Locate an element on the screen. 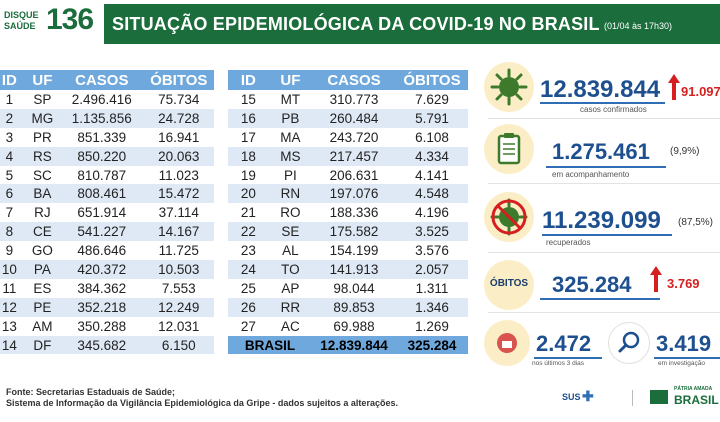  total-row: BRASIL 12.839.844 325.284 is located at coordinates (348, 345).